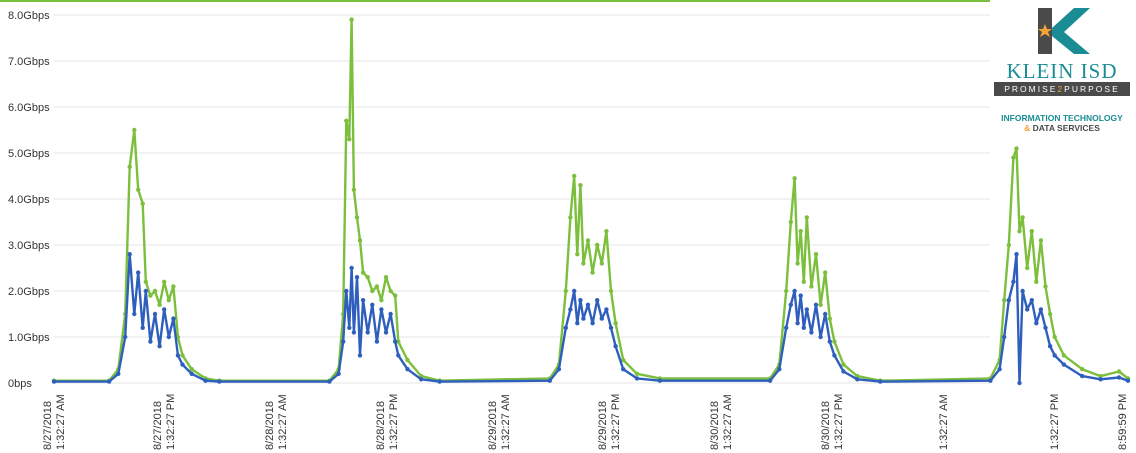 The height and width of the screenshot is (453, 1136). What do you see at coordinates (29, 200) in the screenshot?
I see `y-tick-label: 4.0Gbps` at bounding box center [29, 200].